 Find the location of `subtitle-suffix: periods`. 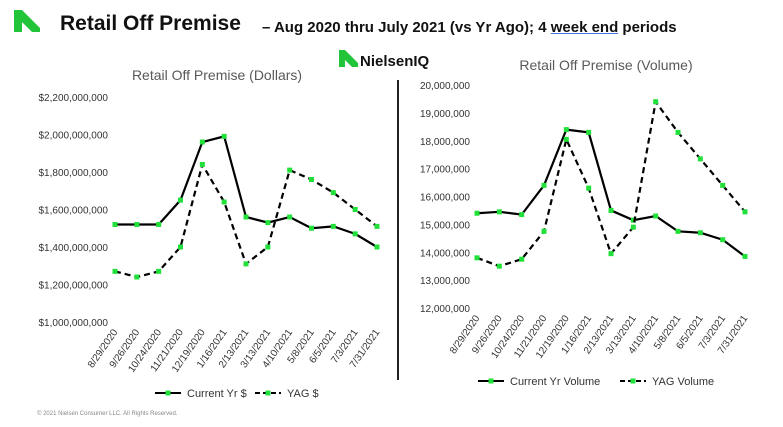

subtitle-suffix: periods is located at coordinates (647, 27).